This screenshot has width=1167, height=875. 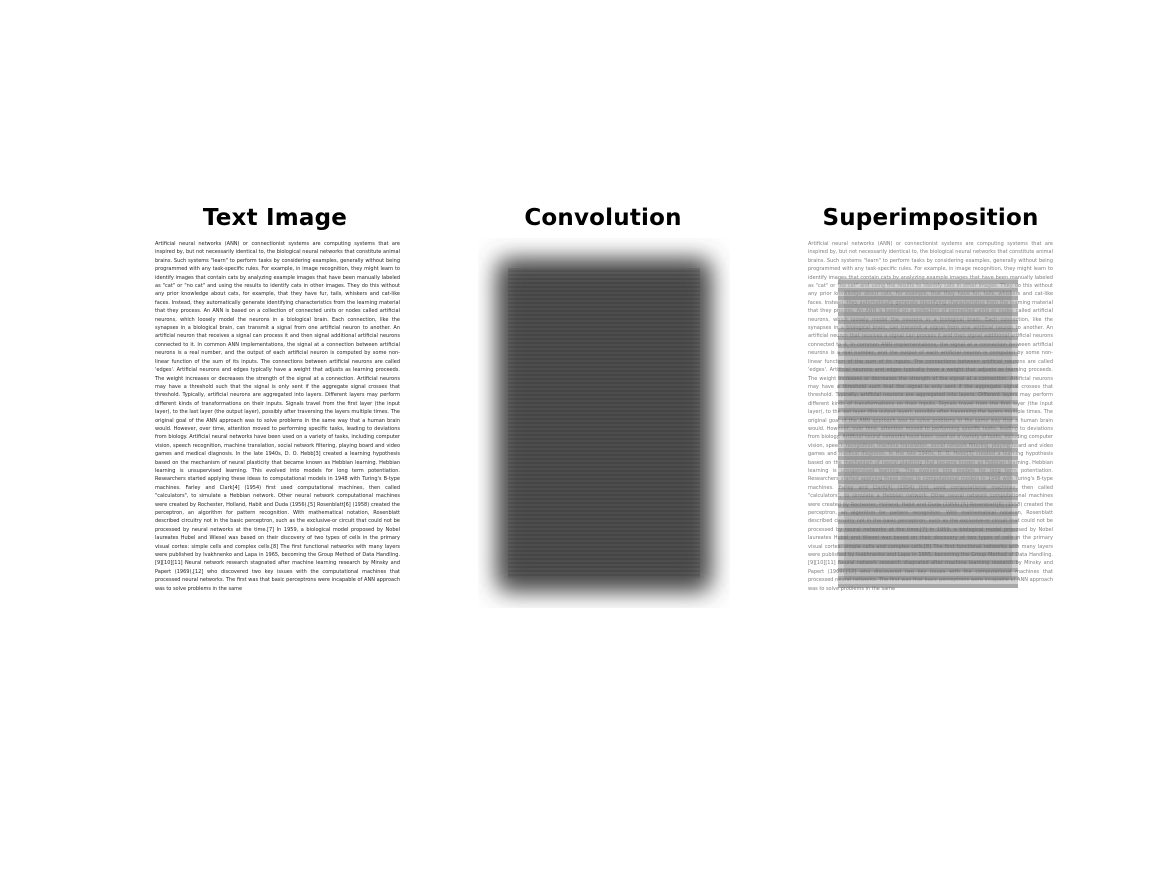 I want to click on convolution-title: Convolution, so click(x=603, y=218).